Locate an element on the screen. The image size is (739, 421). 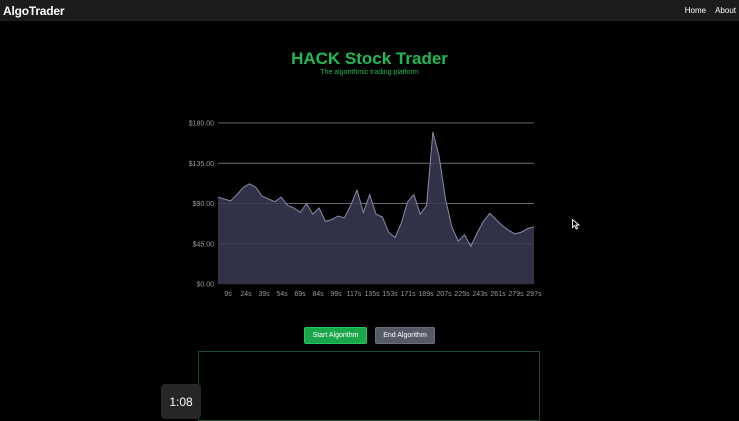
y-tick-label: $180.00 is located at coordinates (201, 124).